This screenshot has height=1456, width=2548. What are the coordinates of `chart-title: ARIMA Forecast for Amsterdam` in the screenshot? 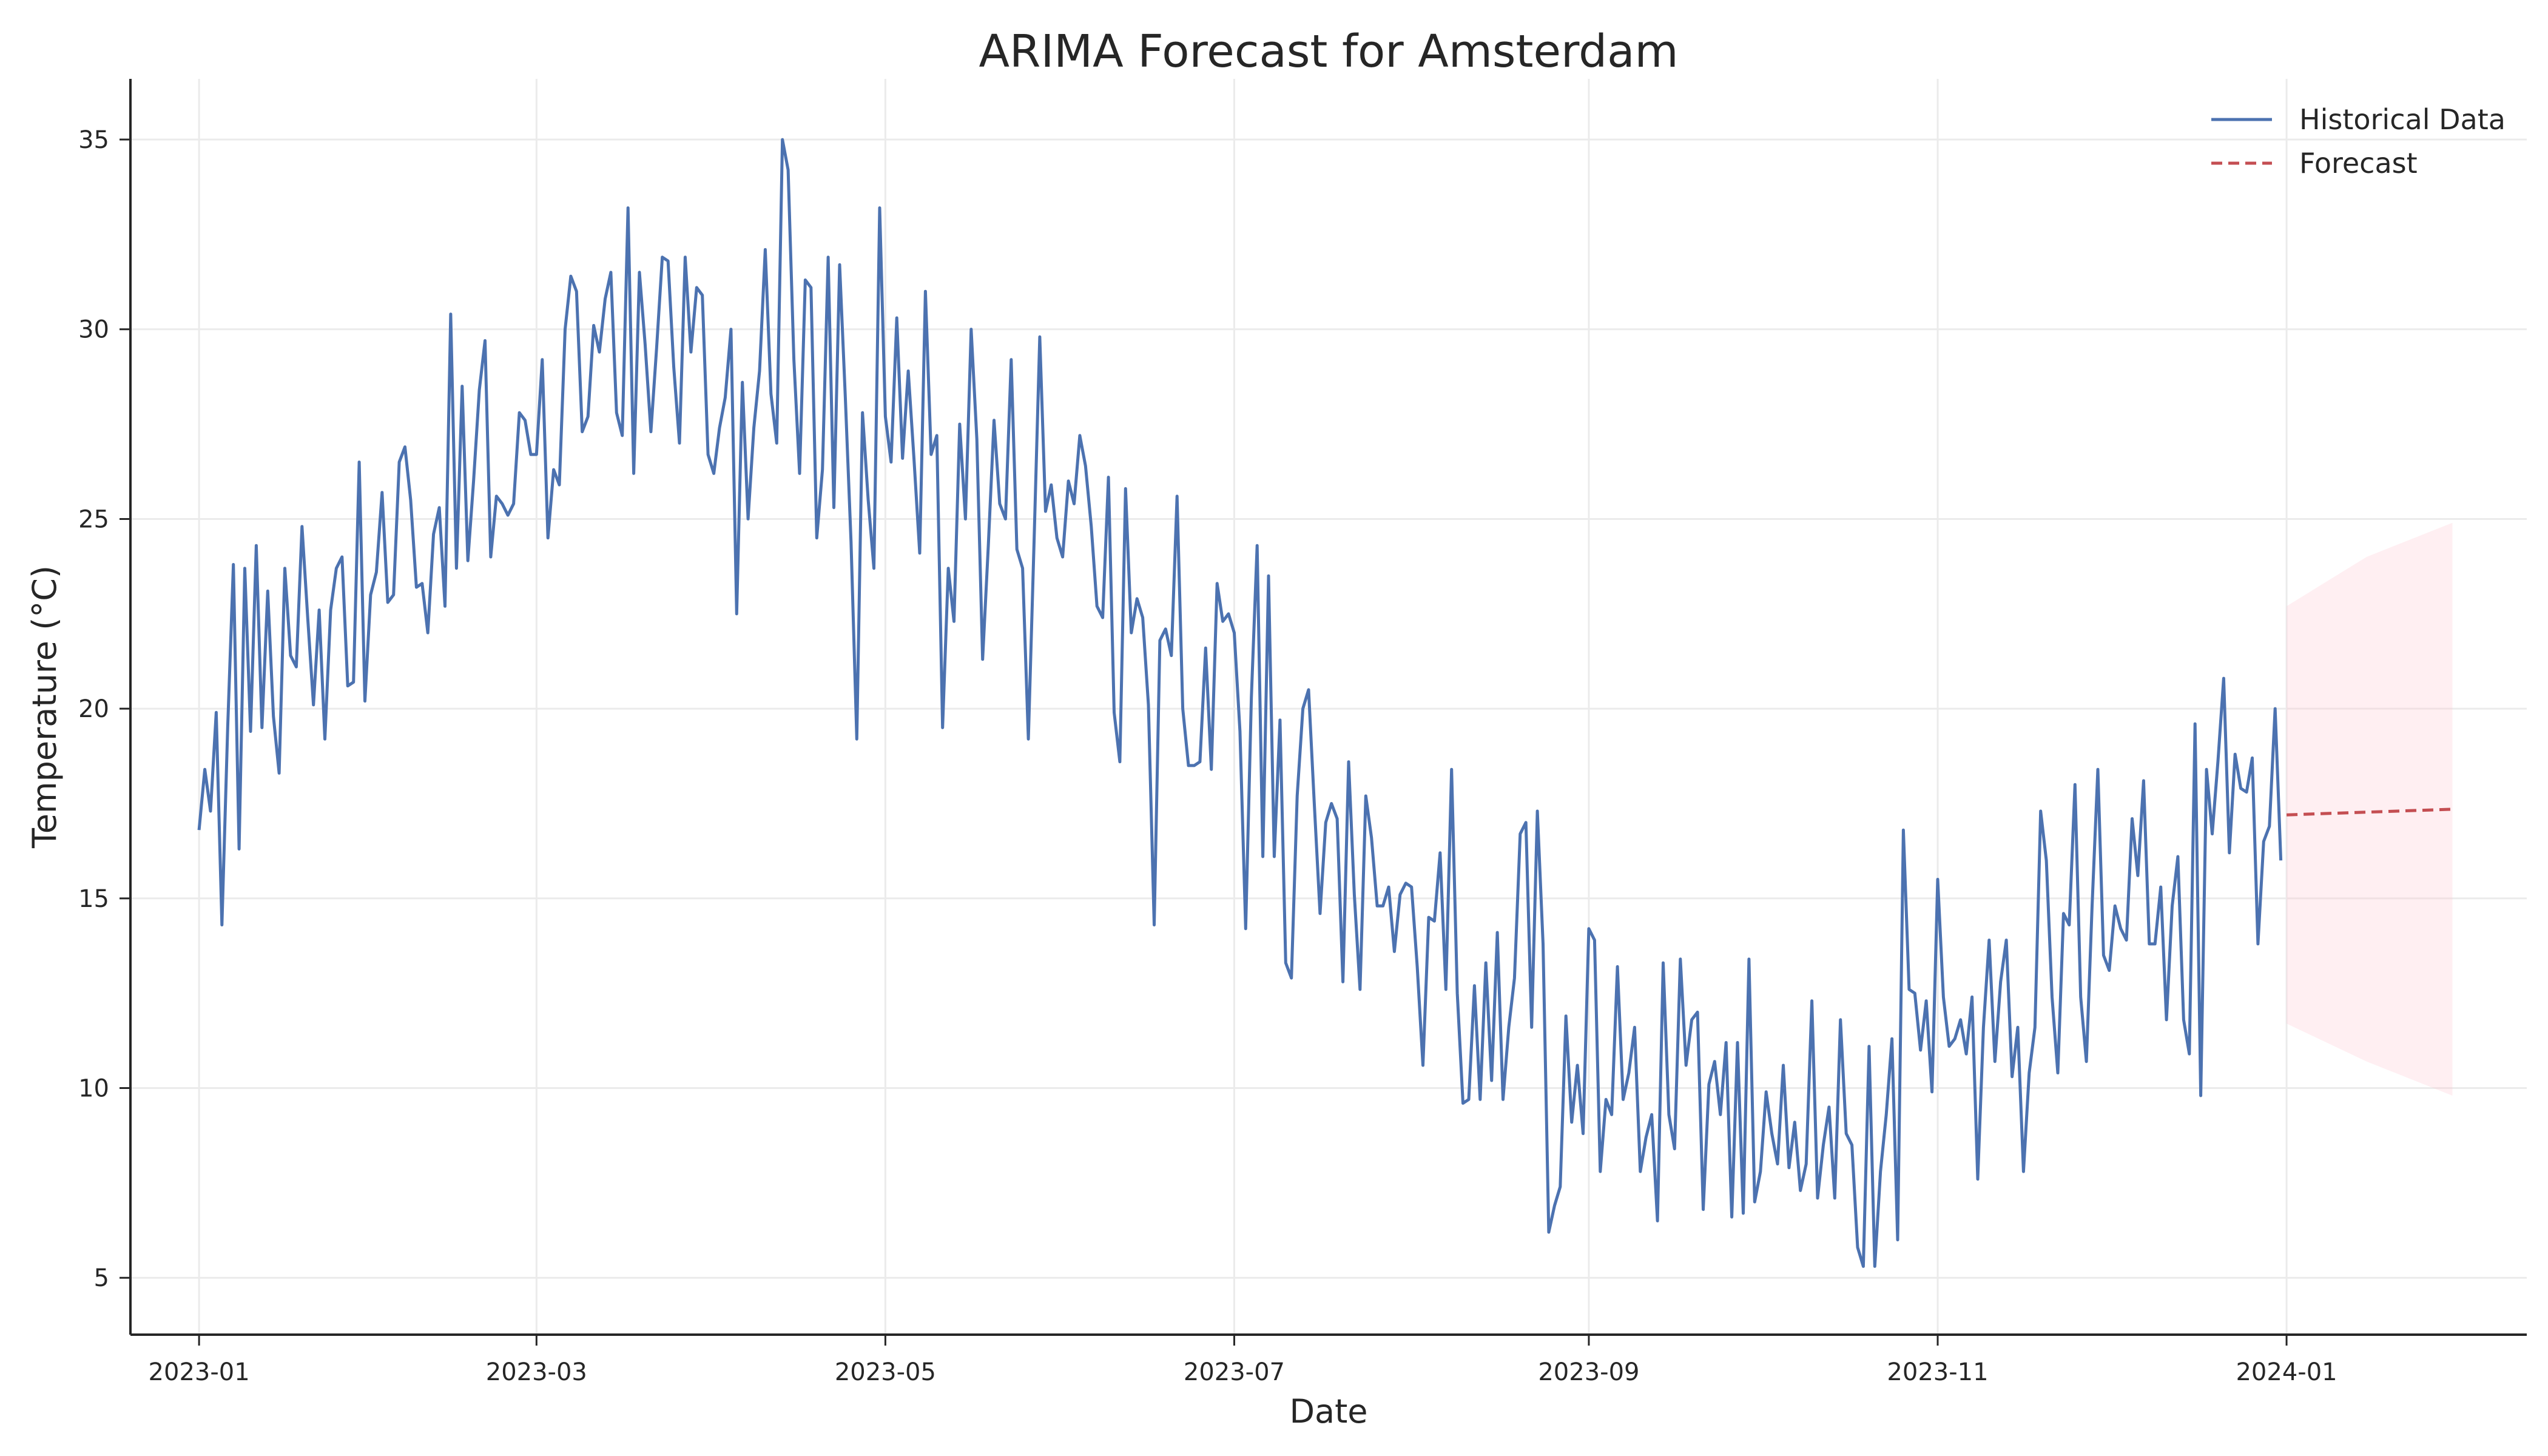 It's located at (1328, 51).